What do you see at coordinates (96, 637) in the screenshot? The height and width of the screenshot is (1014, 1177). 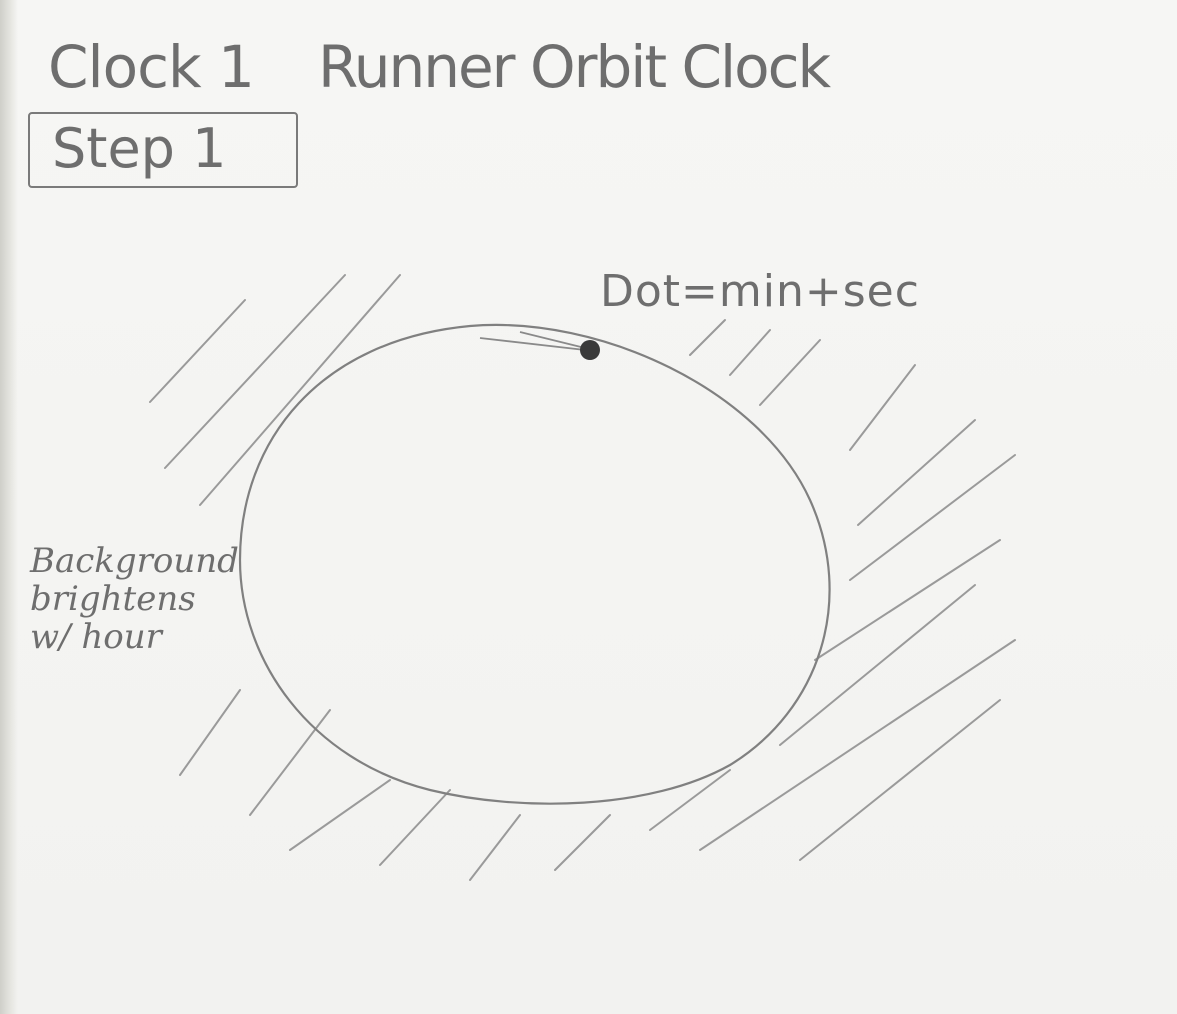 I see `background-note-line: w/ hour` at bounding box center [96, 637].